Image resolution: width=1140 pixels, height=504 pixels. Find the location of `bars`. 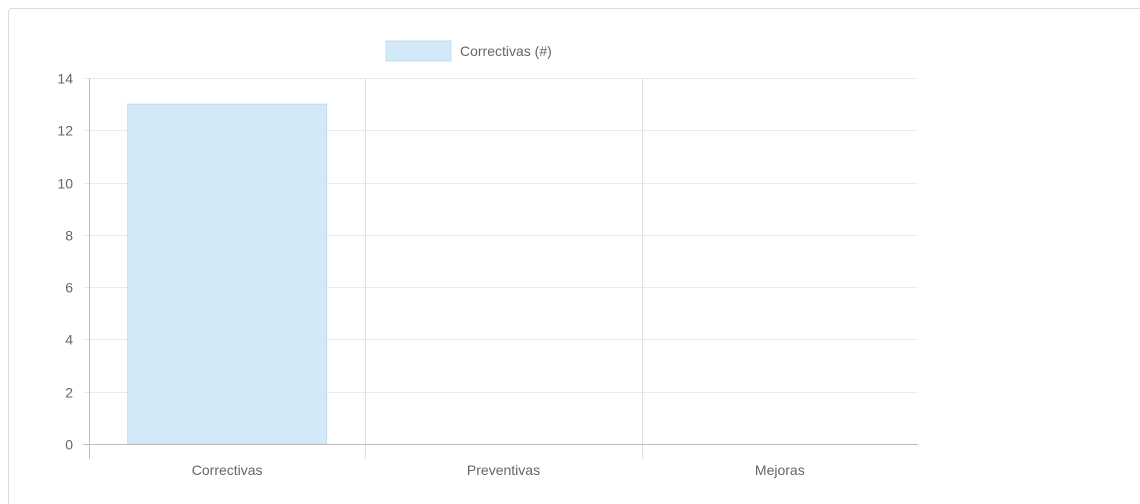

bars is located at coordinates (227, 274).